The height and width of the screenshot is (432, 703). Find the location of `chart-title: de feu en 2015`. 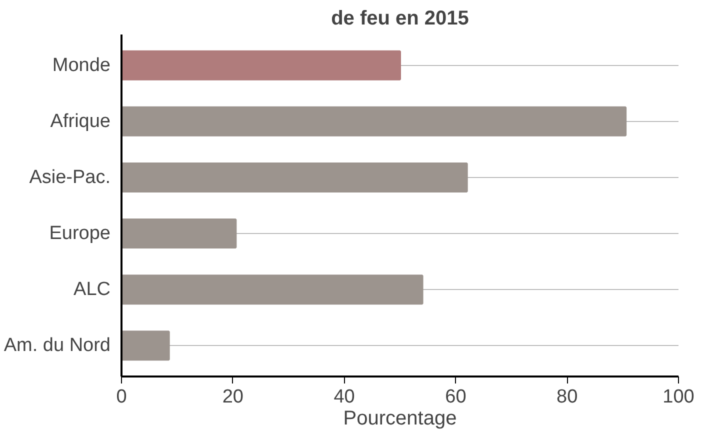

chart-title: de feu en 2015 is located at coordinates (400, 19).